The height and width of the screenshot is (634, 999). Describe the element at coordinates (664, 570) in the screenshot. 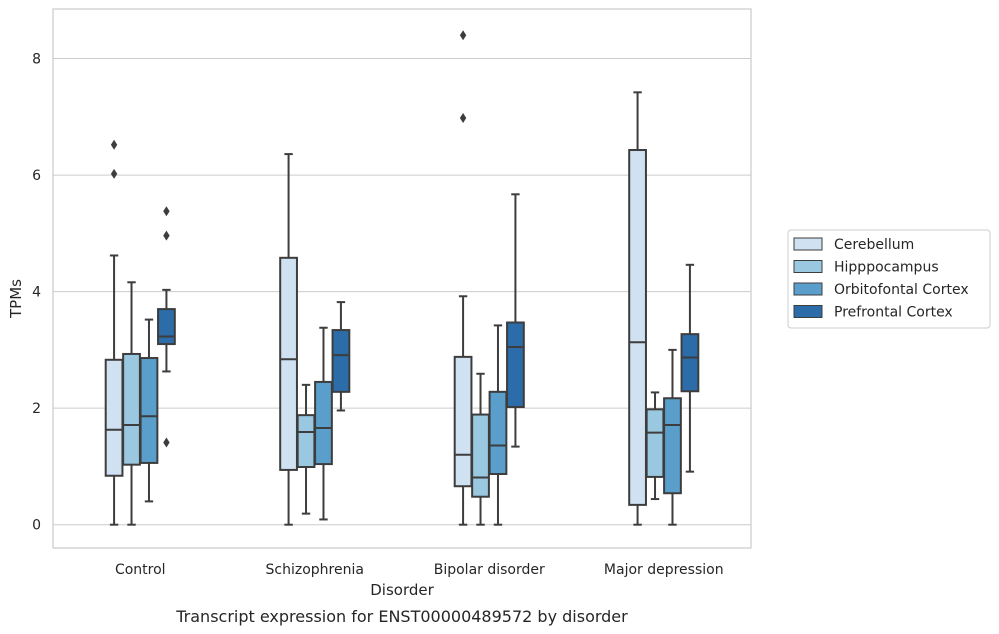

I see `x-tick-label: Major depression` at that location.